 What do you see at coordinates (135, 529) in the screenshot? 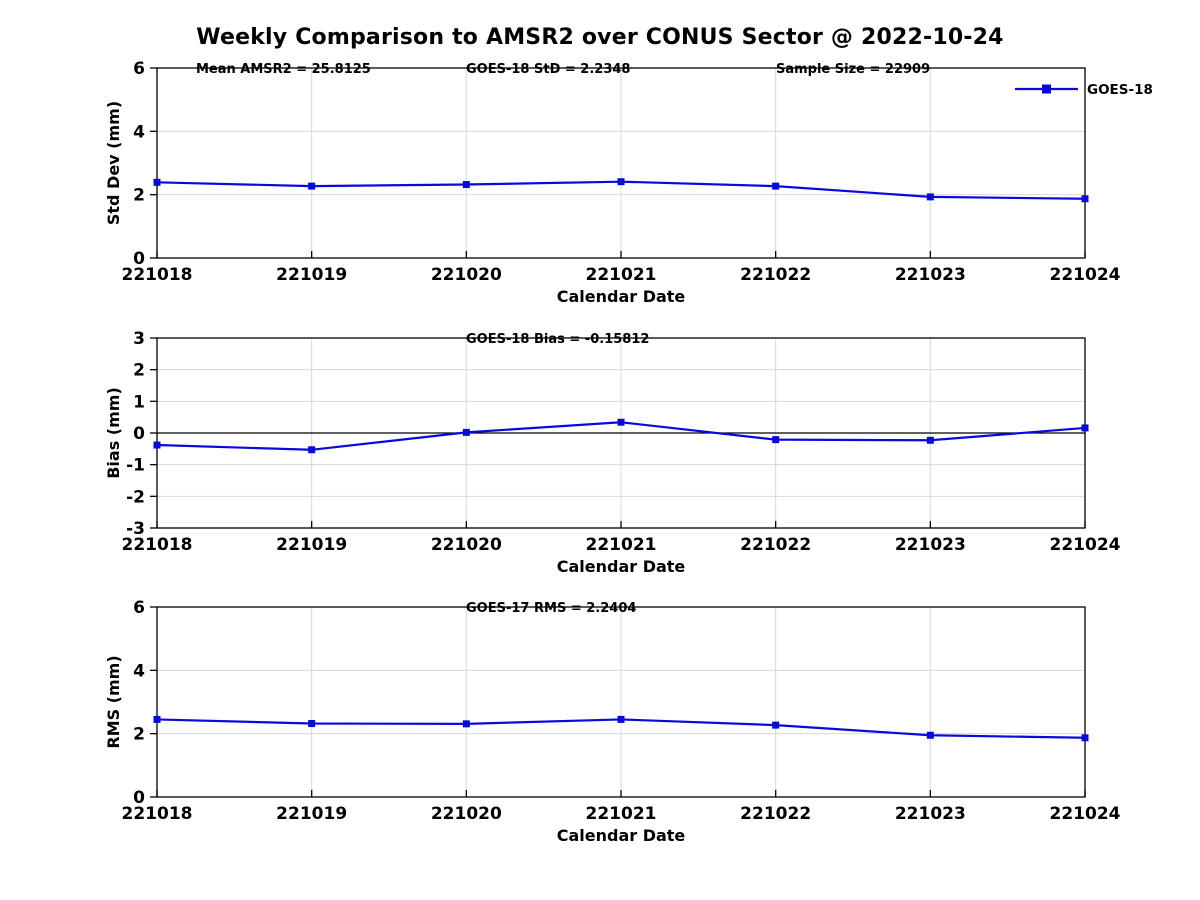
I see `y-tick-label: -3` at bounding box center [135, 529].